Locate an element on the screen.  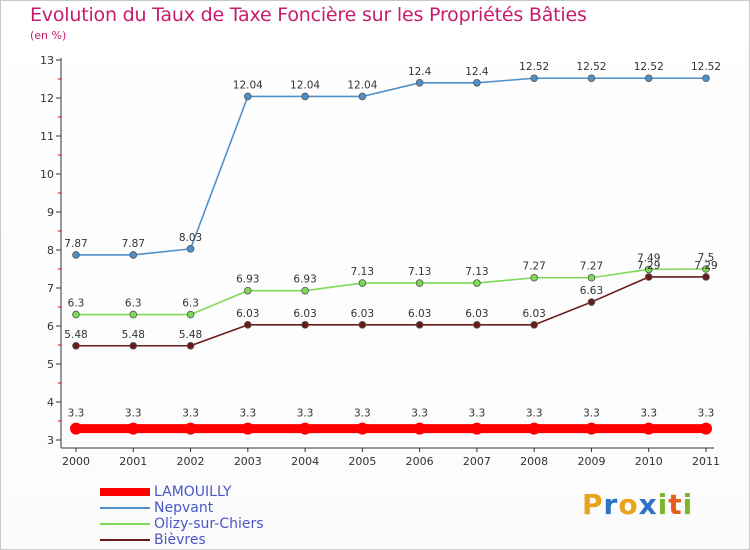
data-label: 7.49 is located at coordinates (648, 258).